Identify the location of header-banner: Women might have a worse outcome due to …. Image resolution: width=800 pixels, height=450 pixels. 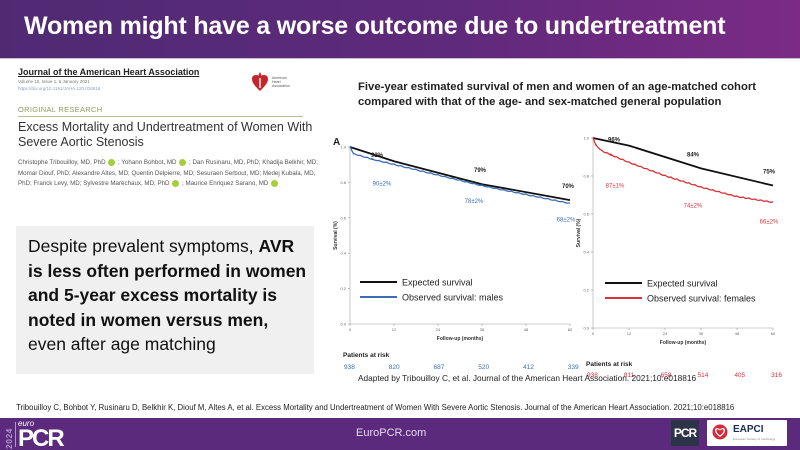
(400, 29).